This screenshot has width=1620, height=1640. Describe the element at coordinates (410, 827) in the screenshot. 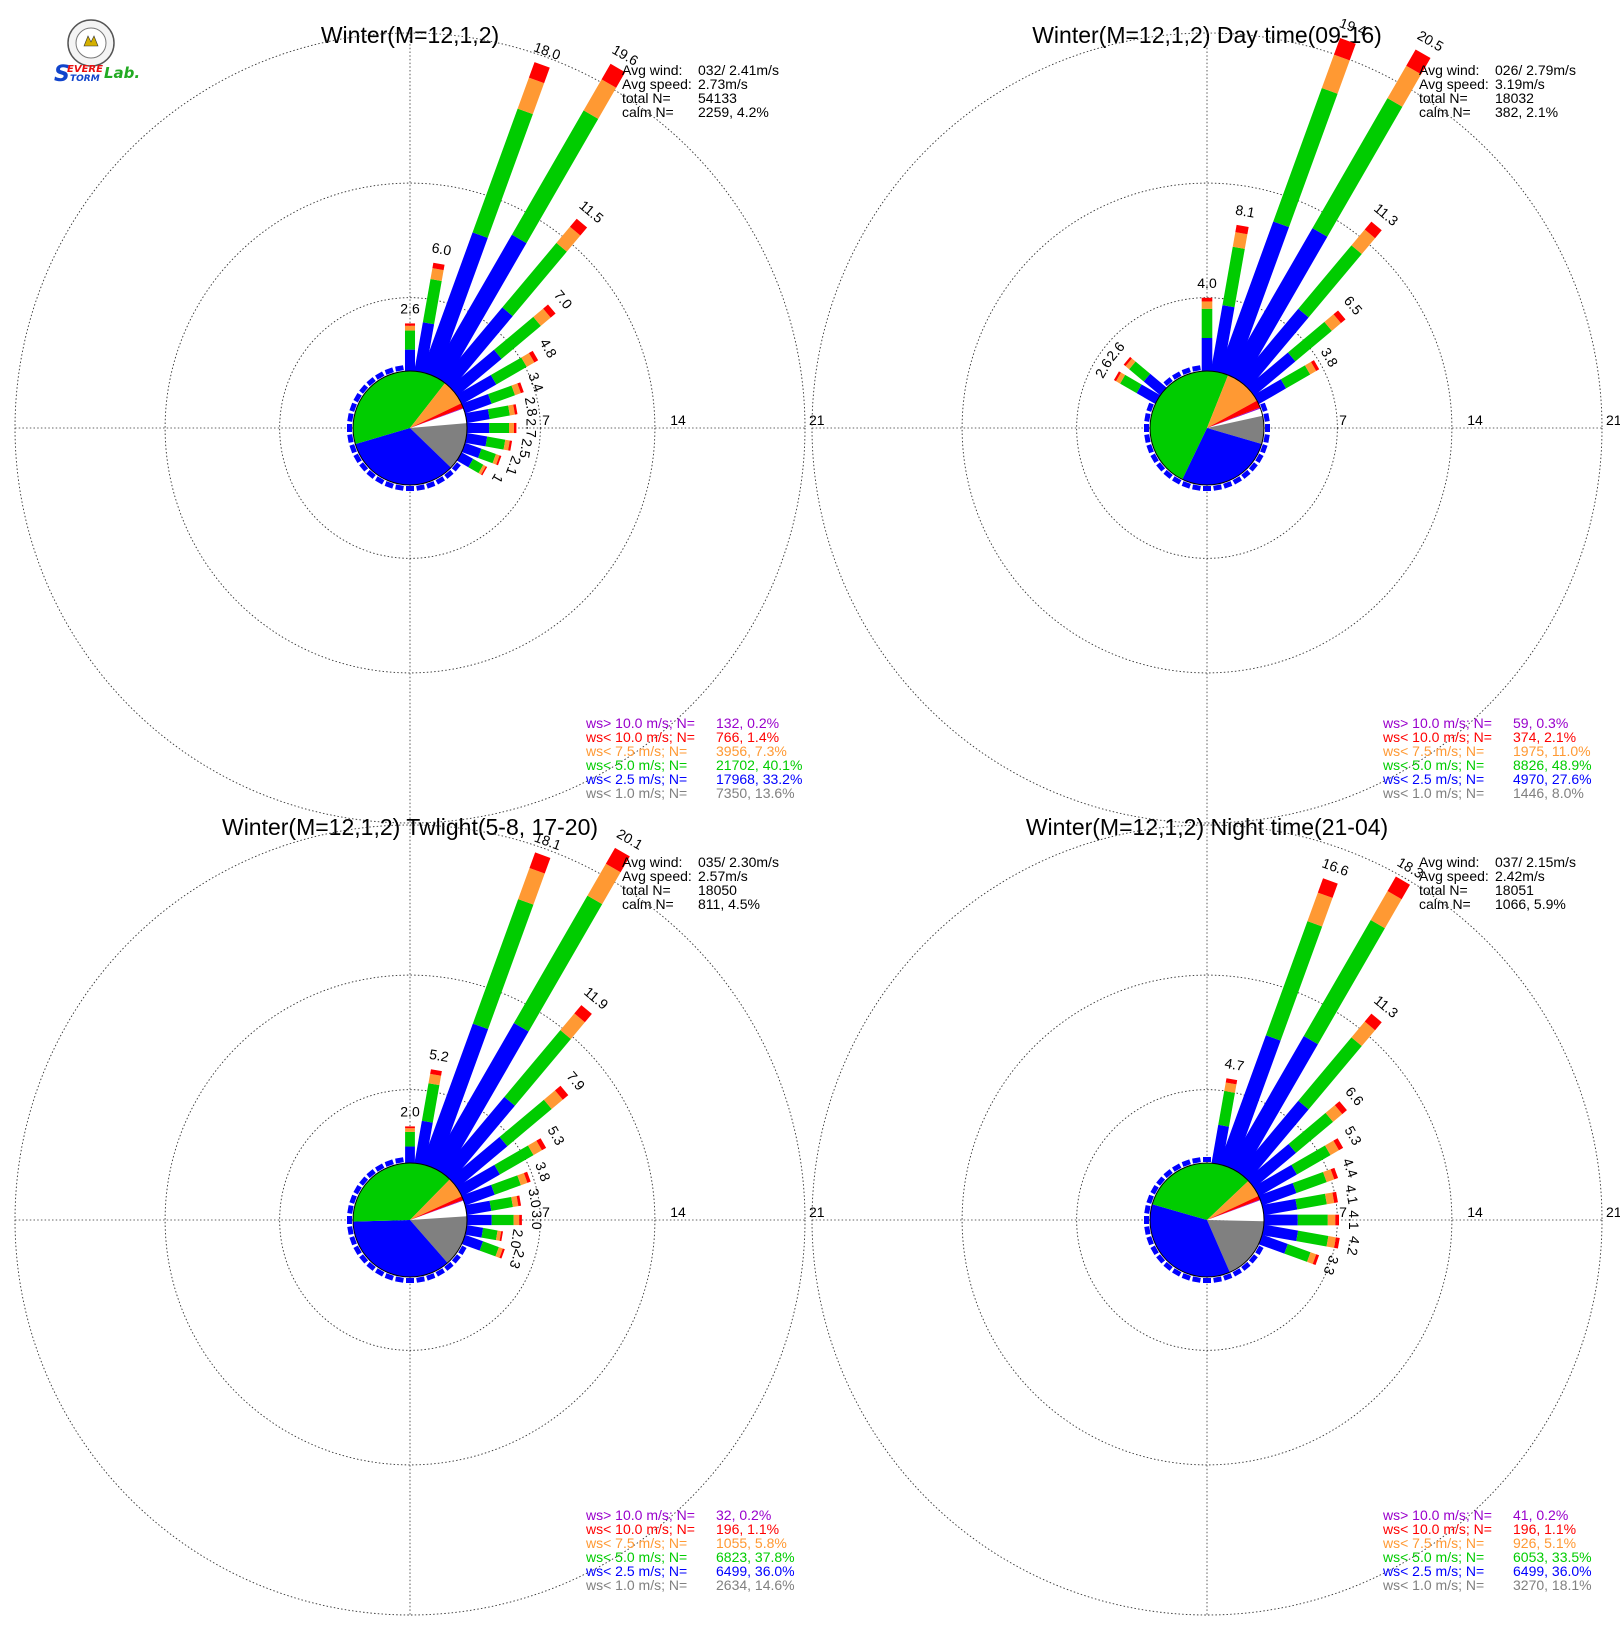

I see `chart-title: Winter(M=12,1,2) Twlight(5-8, 17-20)` at that location.